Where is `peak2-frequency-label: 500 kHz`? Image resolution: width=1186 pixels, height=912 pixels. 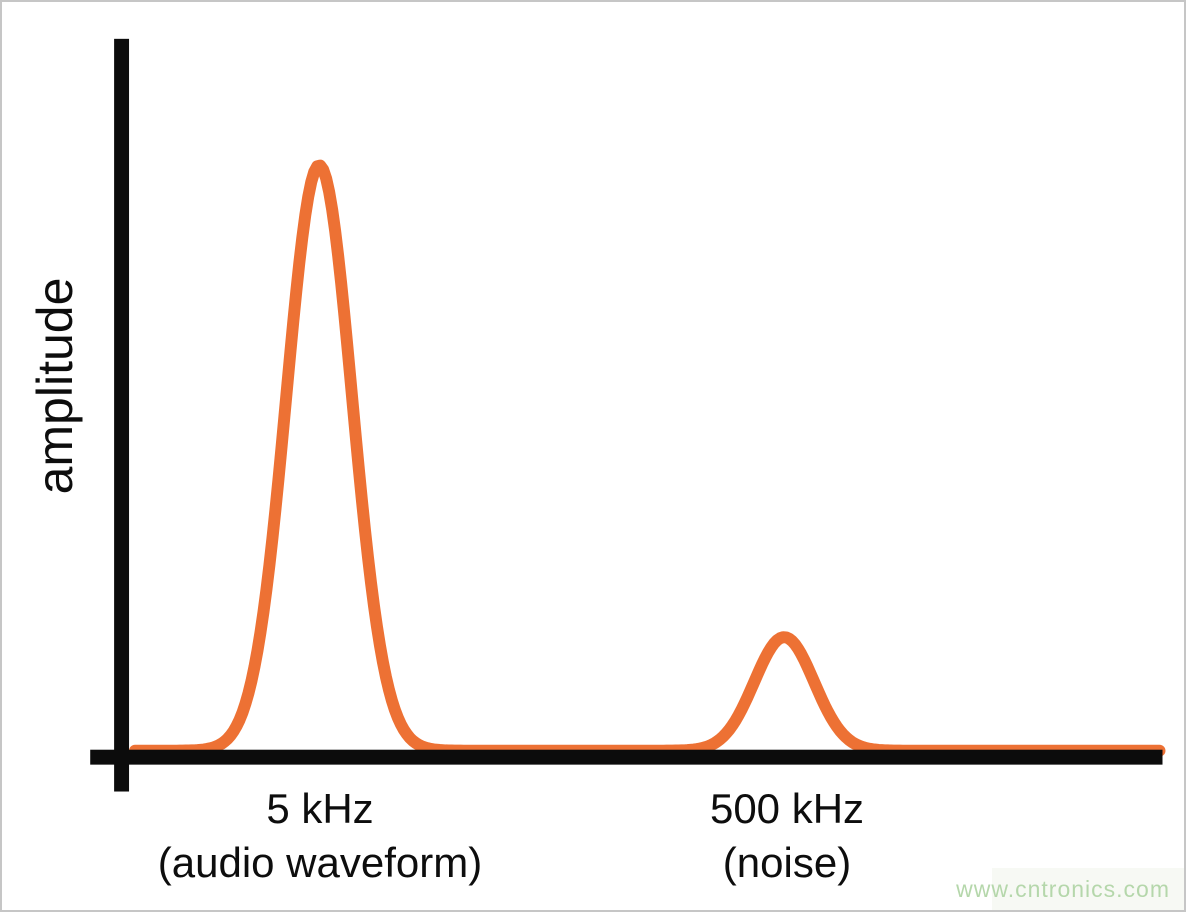 peak2-frequency-label: 500 kHz is located at coordinates (787, 808).